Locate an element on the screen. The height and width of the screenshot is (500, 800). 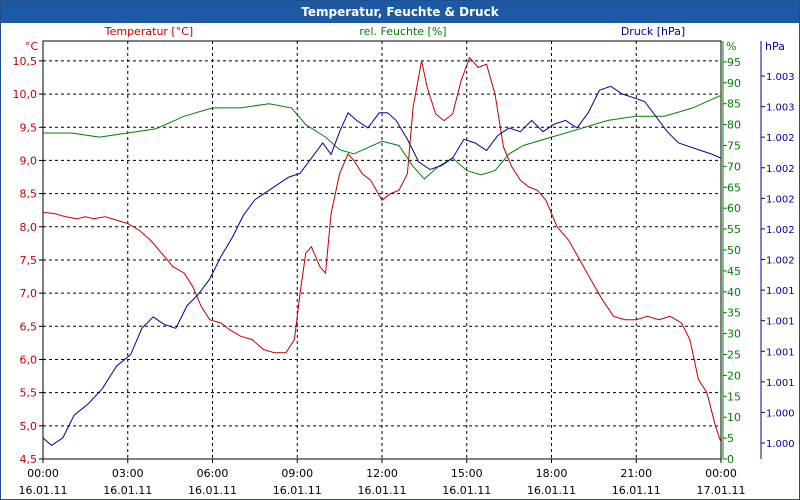
humidity-tick-label: 75 is located at coordinates (734, 146).